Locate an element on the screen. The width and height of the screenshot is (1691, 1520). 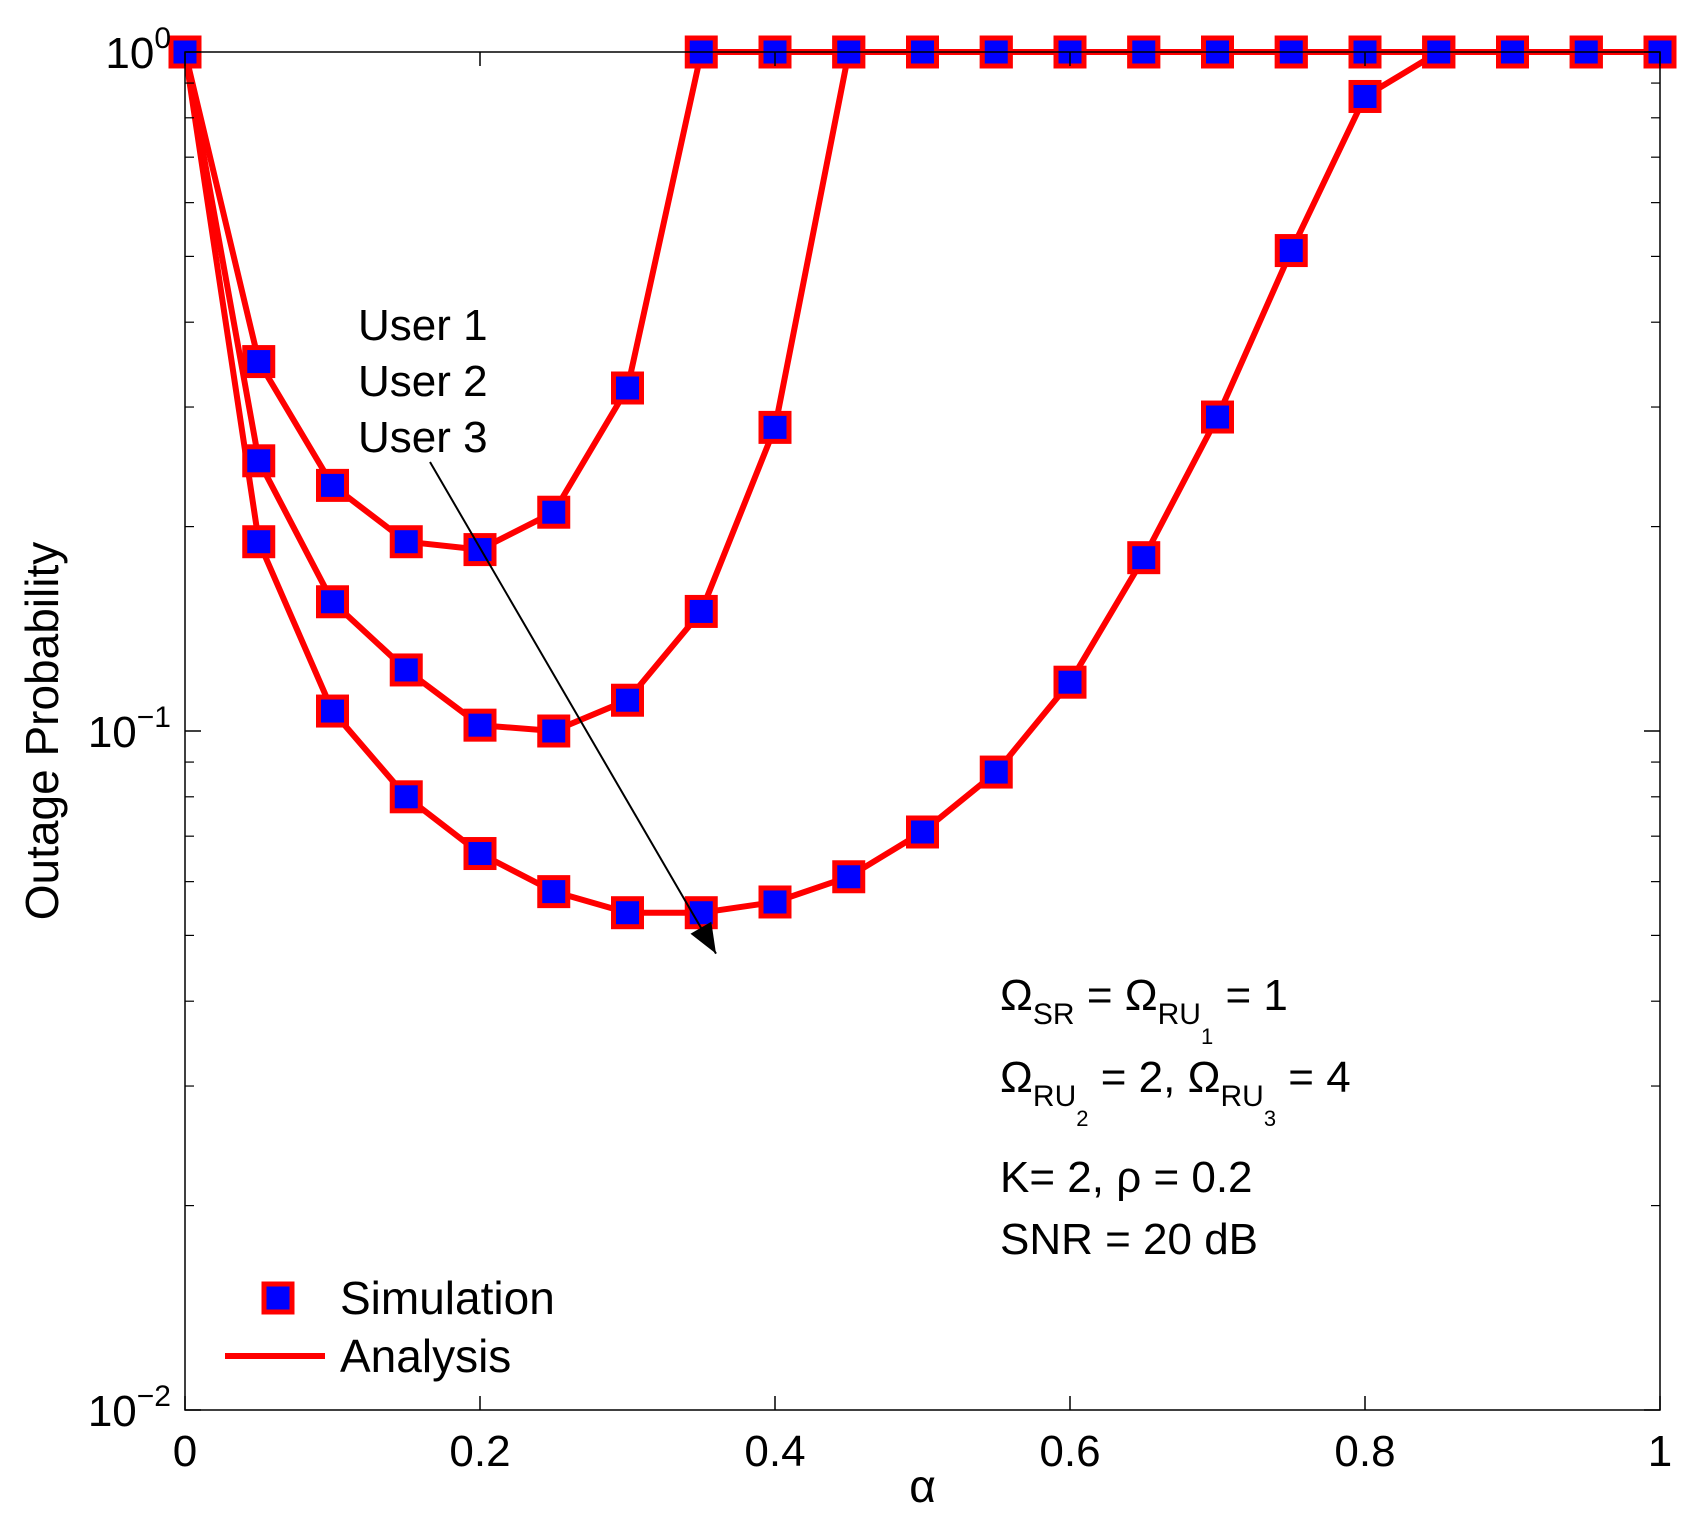
x-axis-title: α is located at coordinates (922, 1486).